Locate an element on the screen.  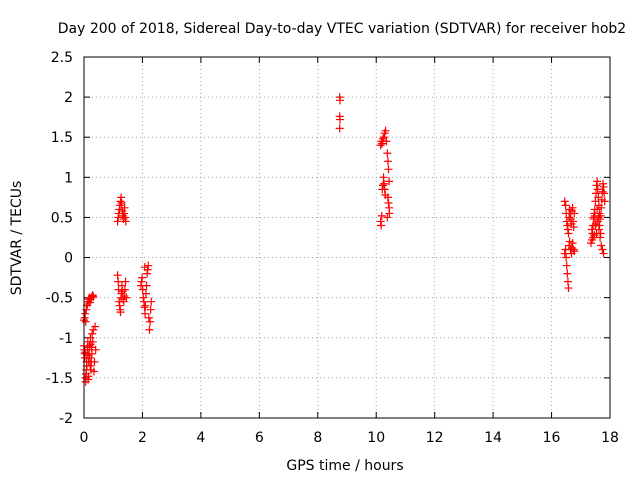
x-axis-label: GPS time / hours is located at coordinates (344, 466).